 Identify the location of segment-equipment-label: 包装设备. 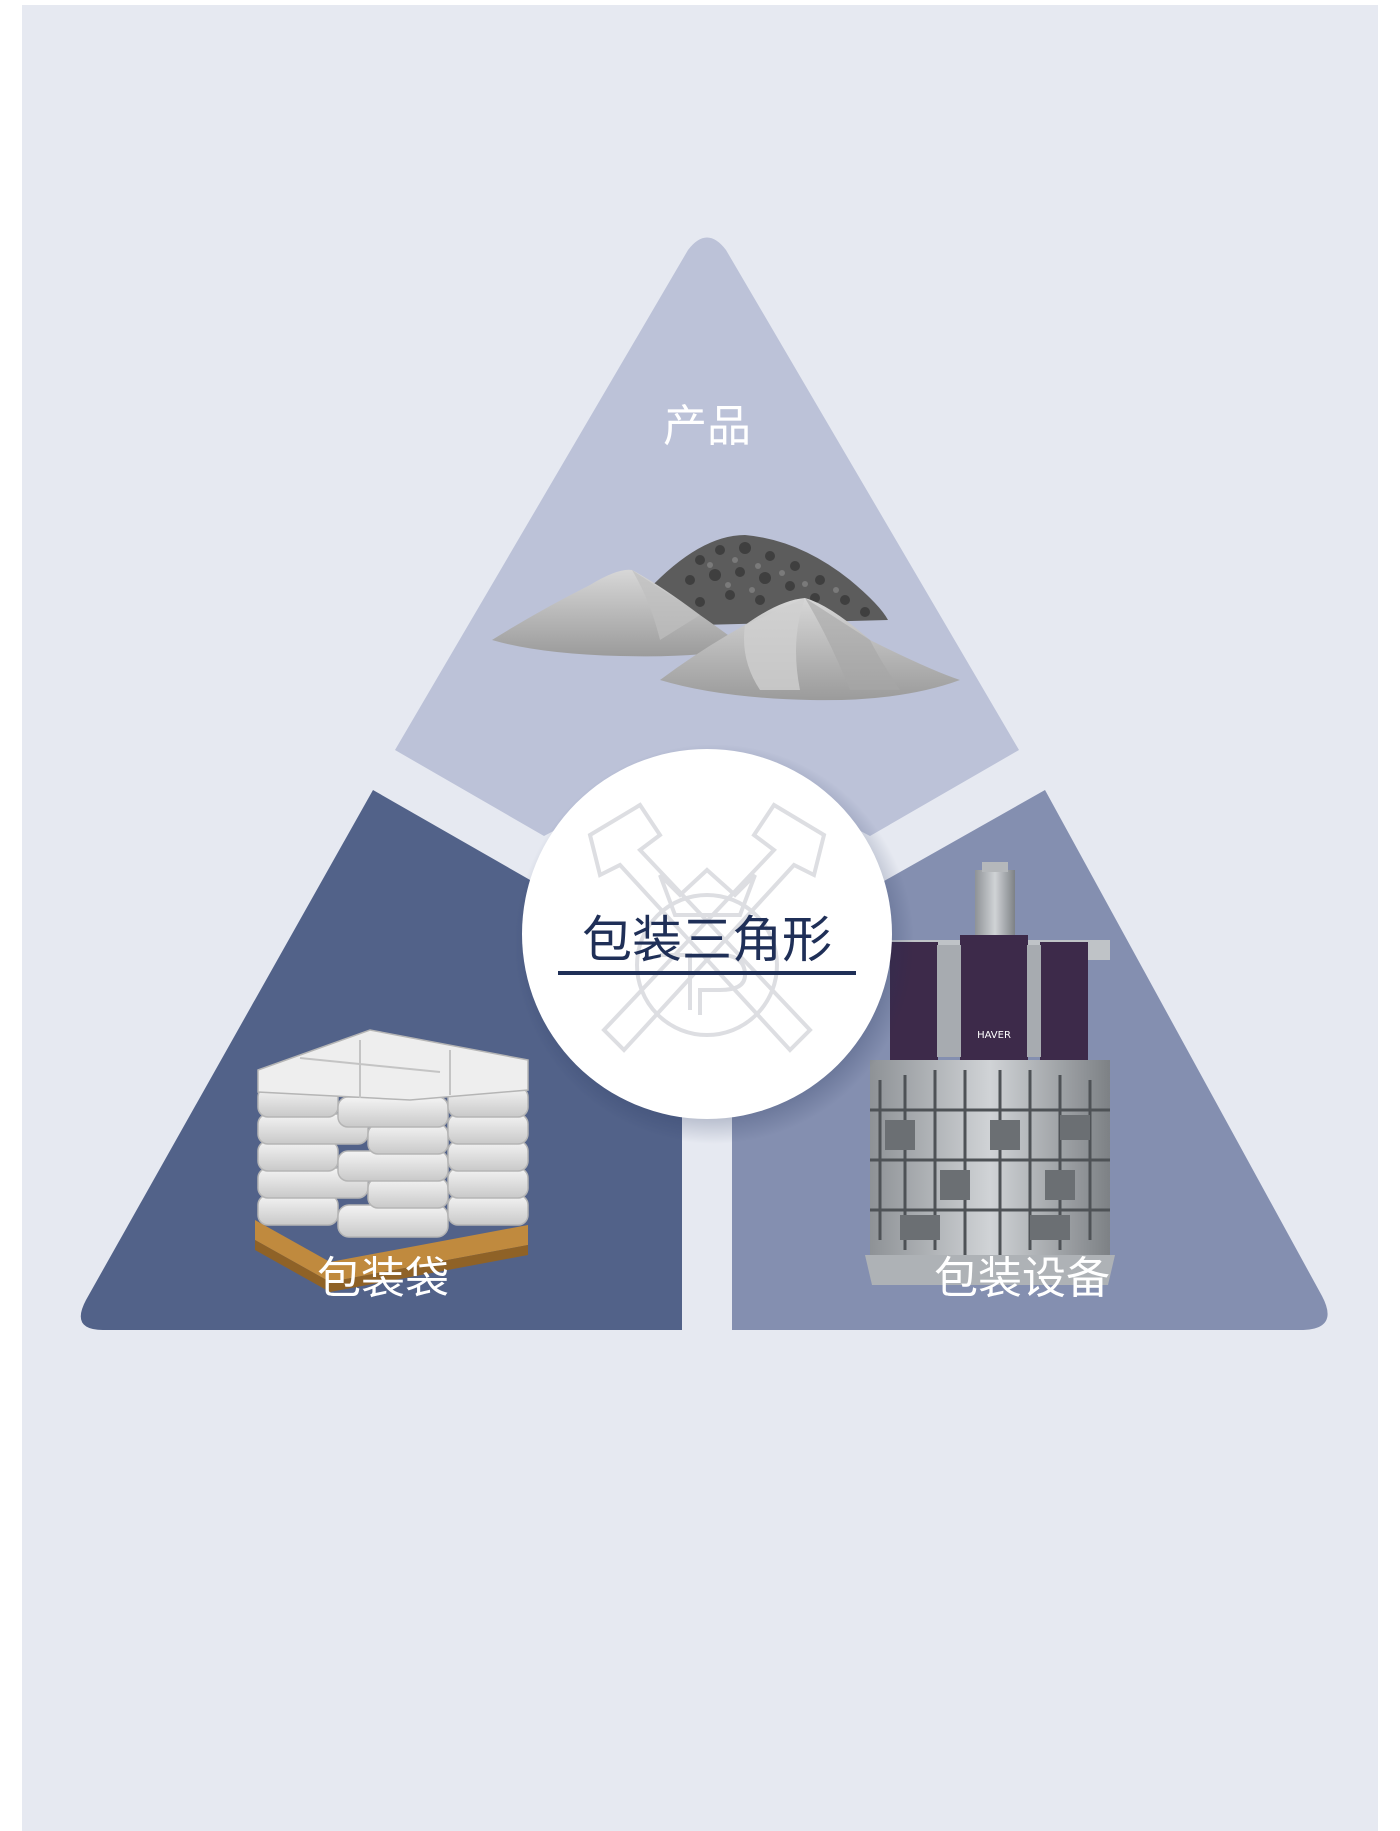
(1022, 1278).